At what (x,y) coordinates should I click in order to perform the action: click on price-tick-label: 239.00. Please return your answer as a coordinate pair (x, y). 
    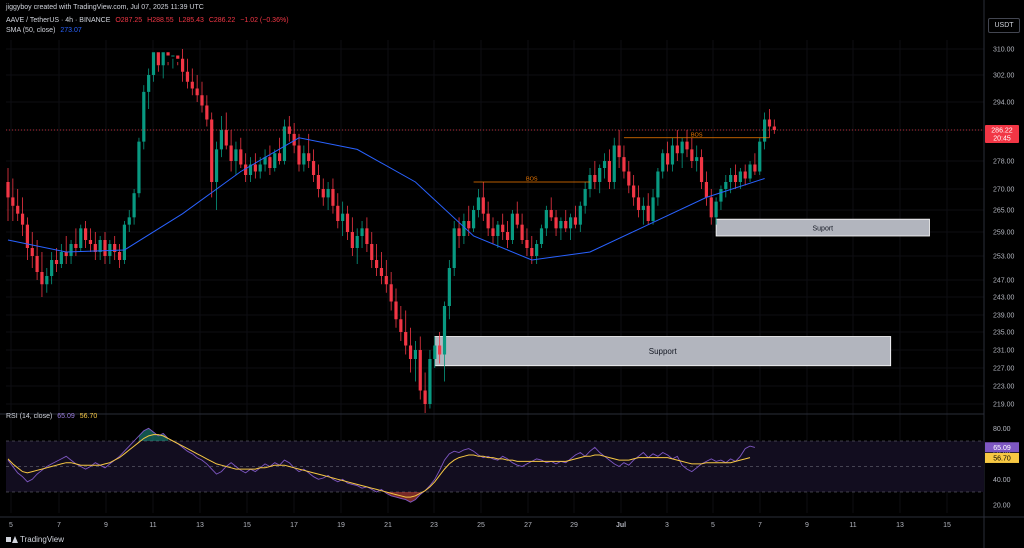
    Looking at the image, I should click on (1004, 316).